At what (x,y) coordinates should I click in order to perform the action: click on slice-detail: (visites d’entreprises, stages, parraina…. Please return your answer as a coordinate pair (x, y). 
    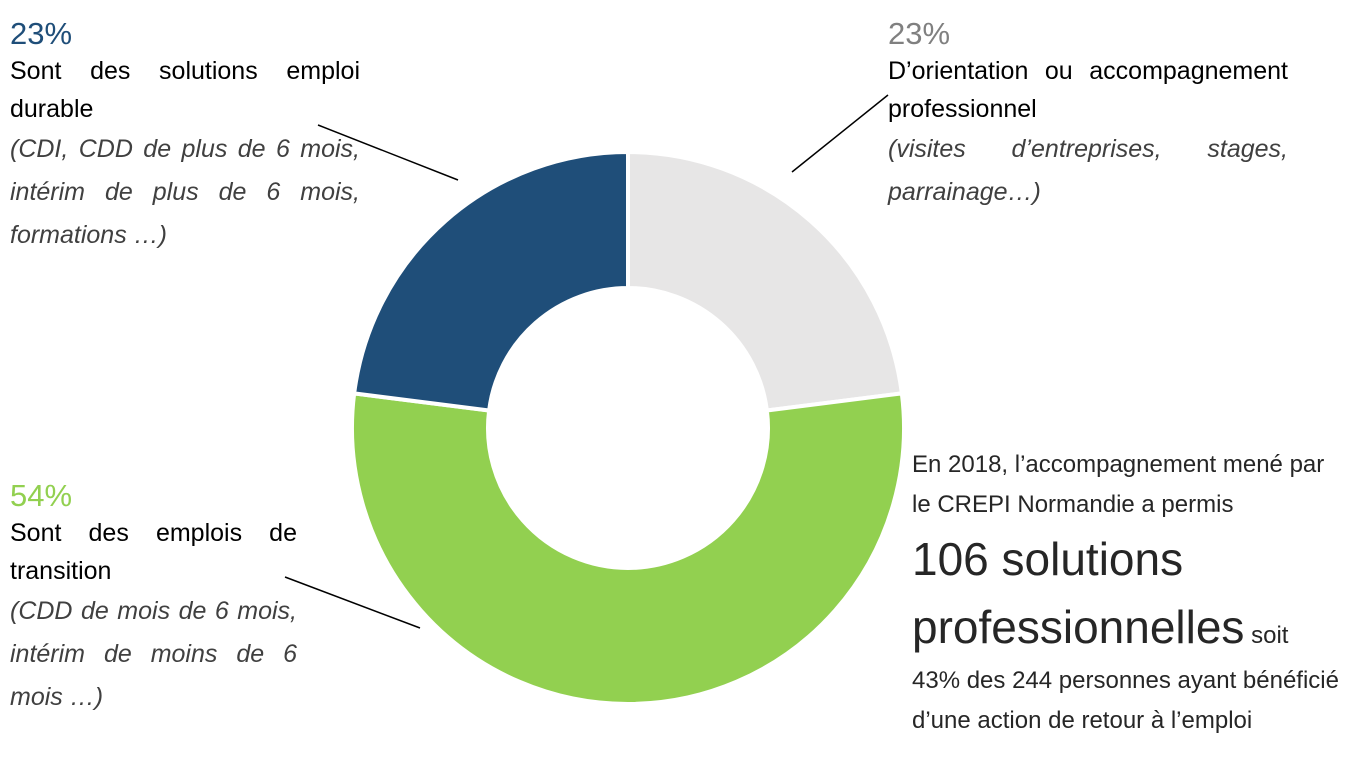
    Looking at the image, I should click on (1088, 170).